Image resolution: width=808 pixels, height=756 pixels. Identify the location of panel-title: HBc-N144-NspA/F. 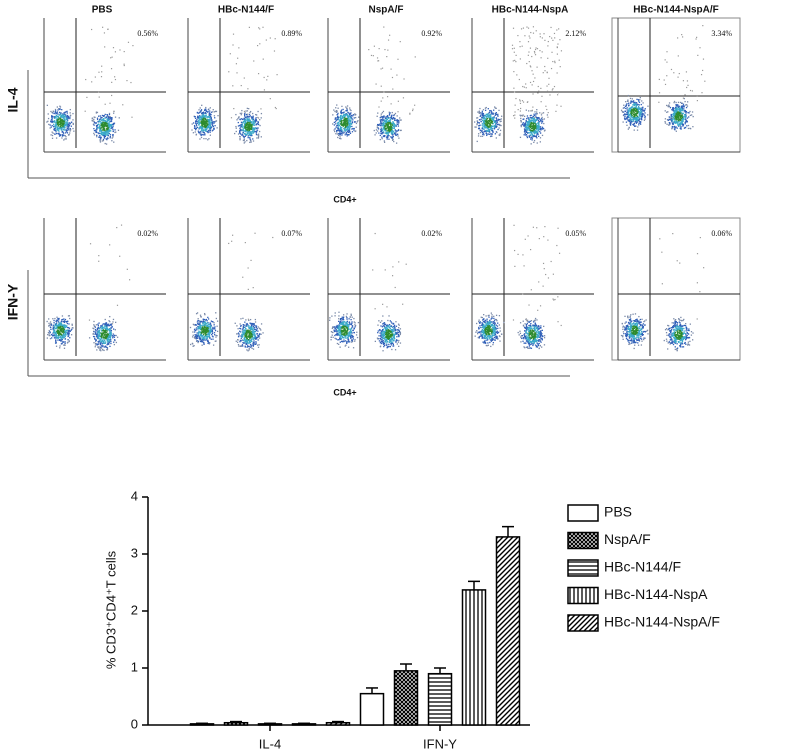
(676, 10).